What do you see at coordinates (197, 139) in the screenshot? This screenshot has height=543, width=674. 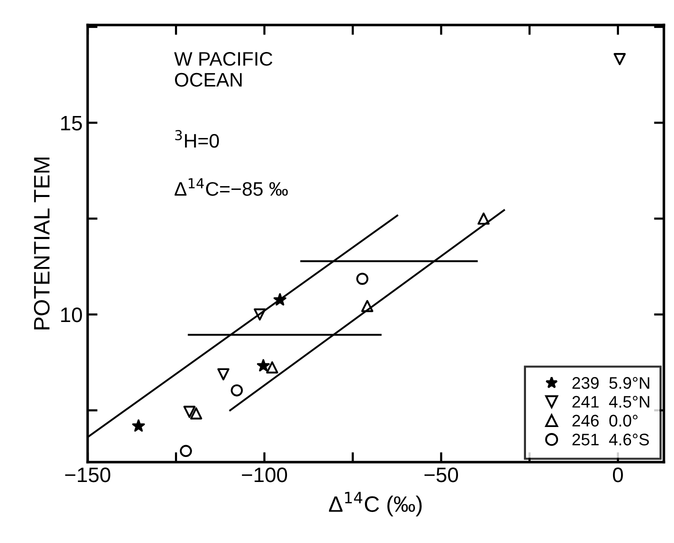 I see `annotation: $^{3}$H=0` at bounding box center [197, 139].